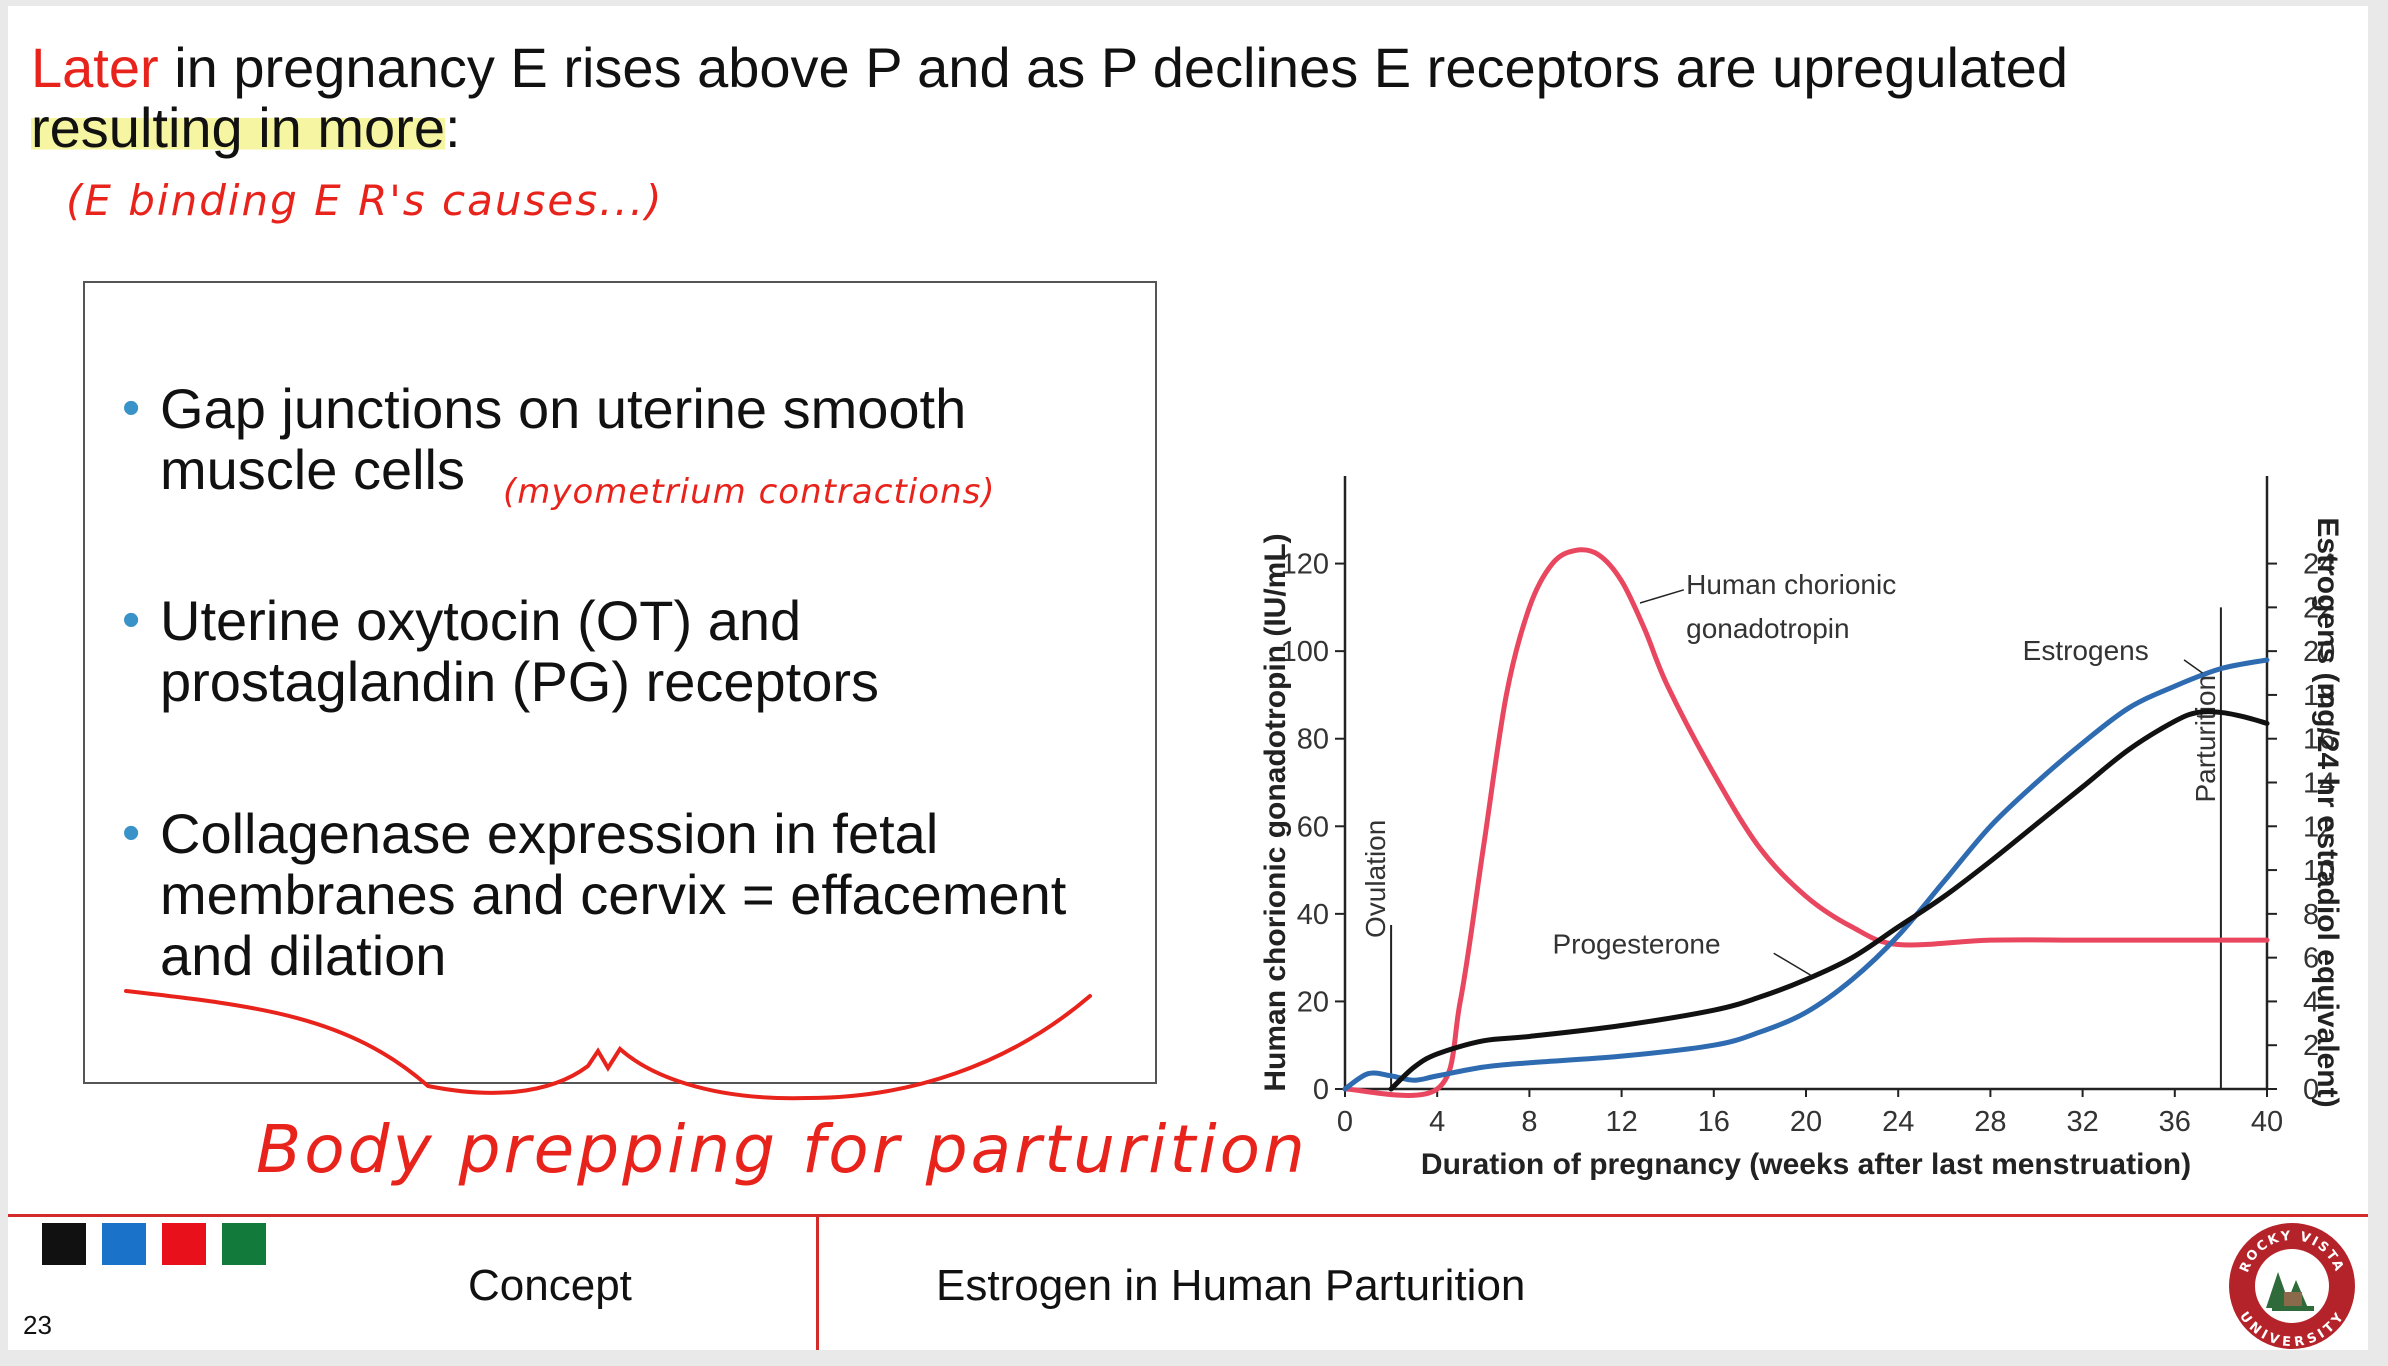  I want to click on annotation-myometrium: (myometrium contractions), so click(749, 492).